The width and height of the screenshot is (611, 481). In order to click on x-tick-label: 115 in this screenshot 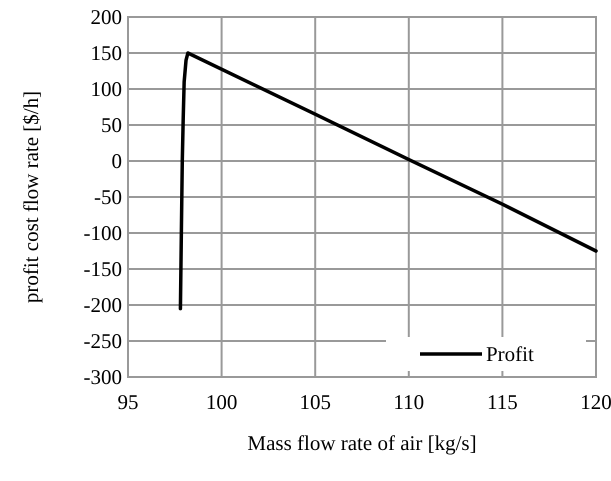, I will do `click(502, 402)`.